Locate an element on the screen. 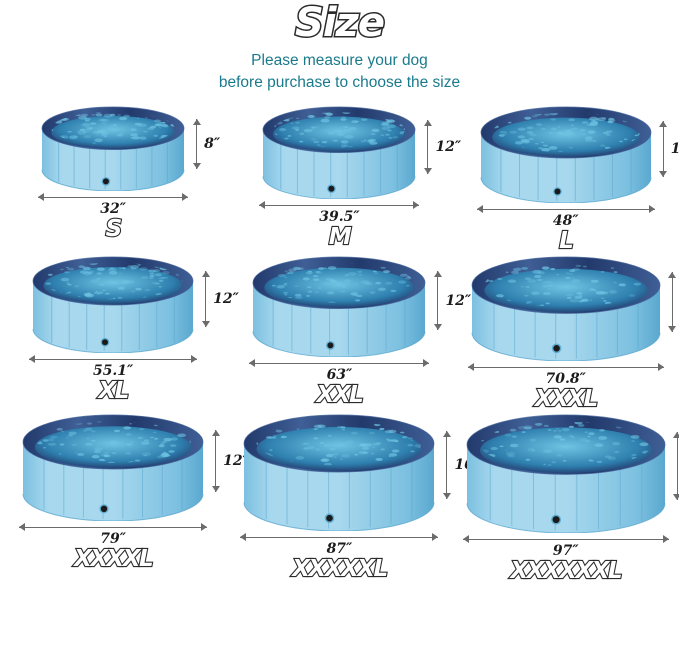 The image size is (679, 655). pool-stage: 16″ is located at coordinates (566, 472).